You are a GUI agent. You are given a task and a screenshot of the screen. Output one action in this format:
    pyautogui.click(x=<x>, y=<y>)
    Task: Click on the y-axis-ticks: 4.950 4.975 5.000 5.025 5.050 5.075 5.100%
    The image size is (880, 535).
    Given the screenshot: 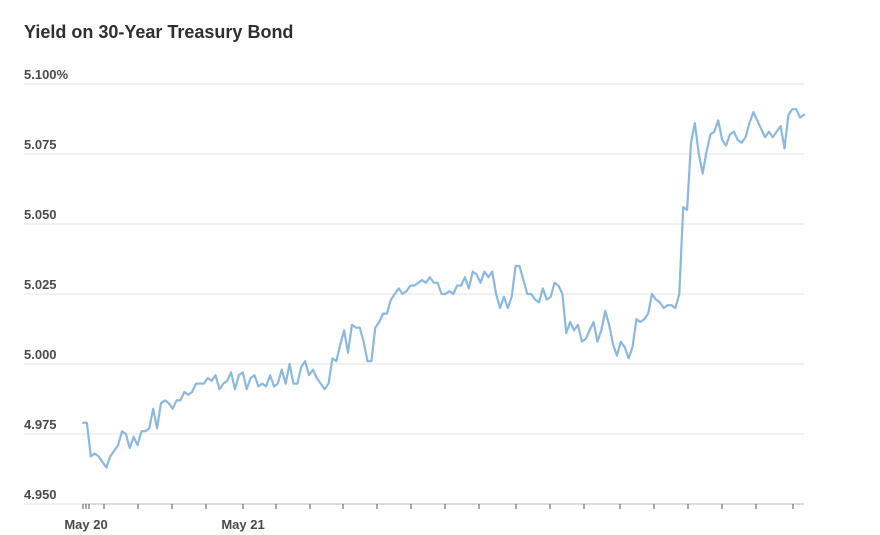 What is the action you would take?
    pyautogui.click(x=46, y=284)
    